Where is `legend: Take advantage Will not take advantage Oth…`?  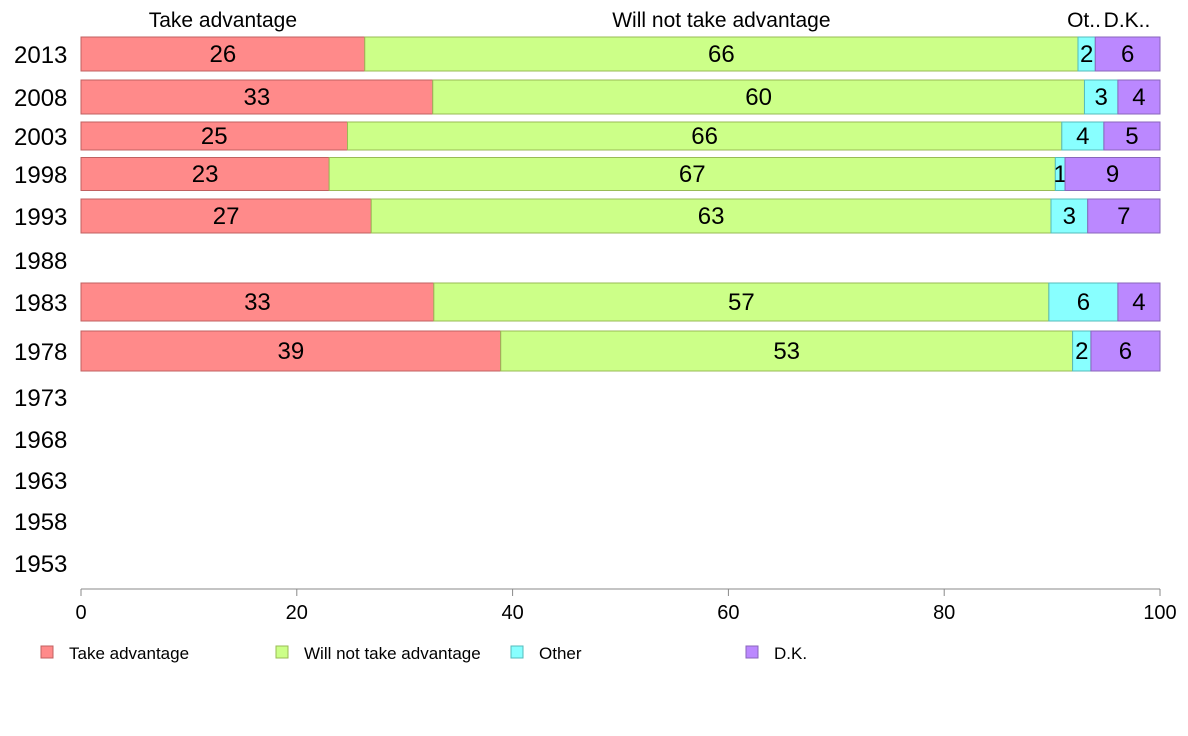
legend: Take advantage Will not take advantage Oth… is located at coordinates (423, 653).